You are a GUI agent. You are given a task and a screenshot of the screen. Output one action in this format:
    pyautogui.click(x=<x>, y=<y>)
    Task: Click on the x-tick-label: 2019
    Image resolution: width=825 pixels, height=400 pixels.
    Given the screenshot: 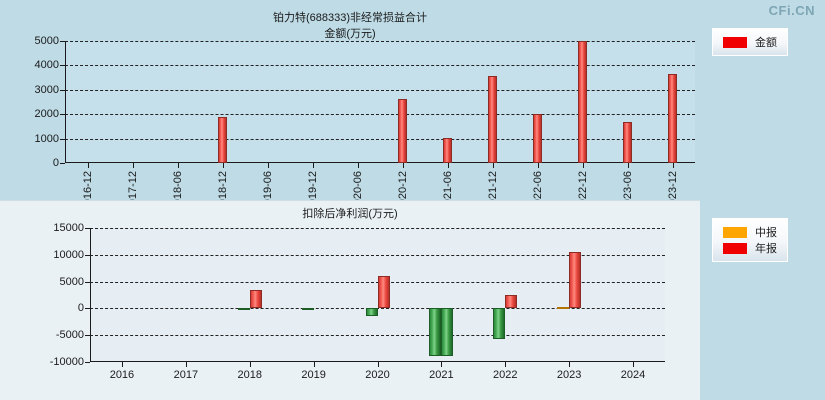 What is the action you would take?
    pyautogui.click(x=313, y=375)
    